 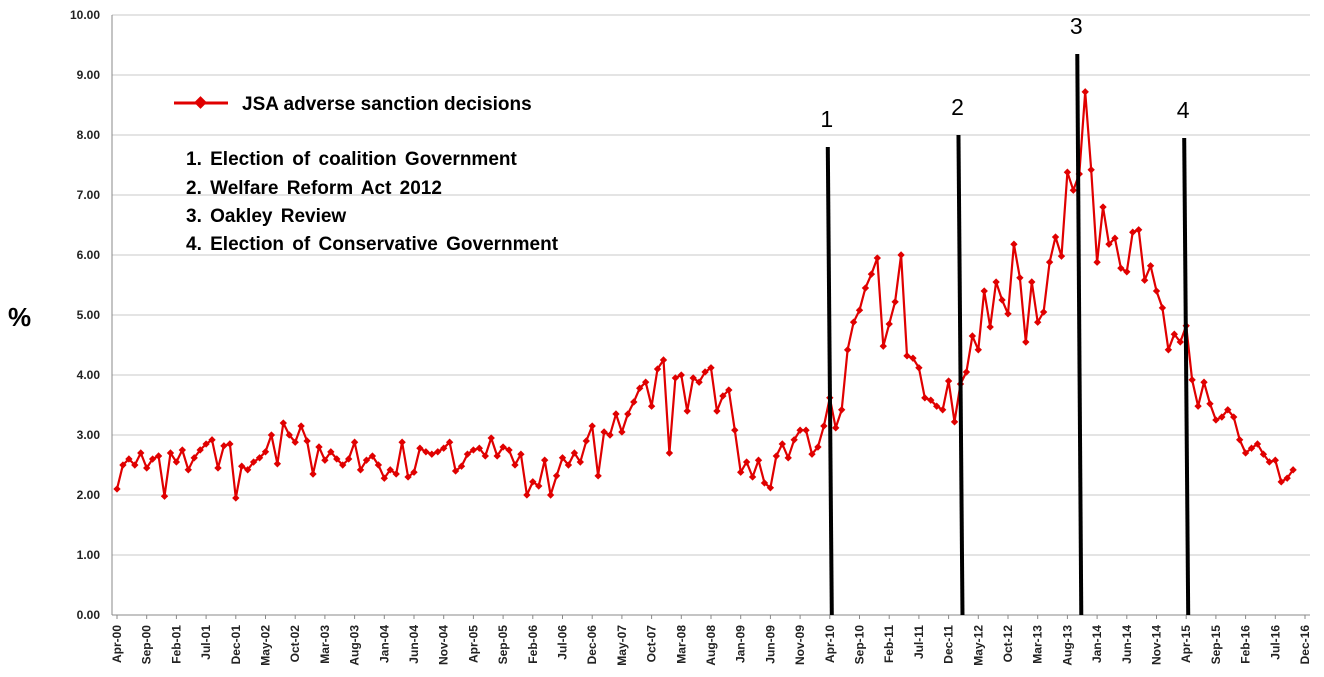 I want to click on annotation-4: 4. Election of Conservative Government, so click(x=372, y=244).